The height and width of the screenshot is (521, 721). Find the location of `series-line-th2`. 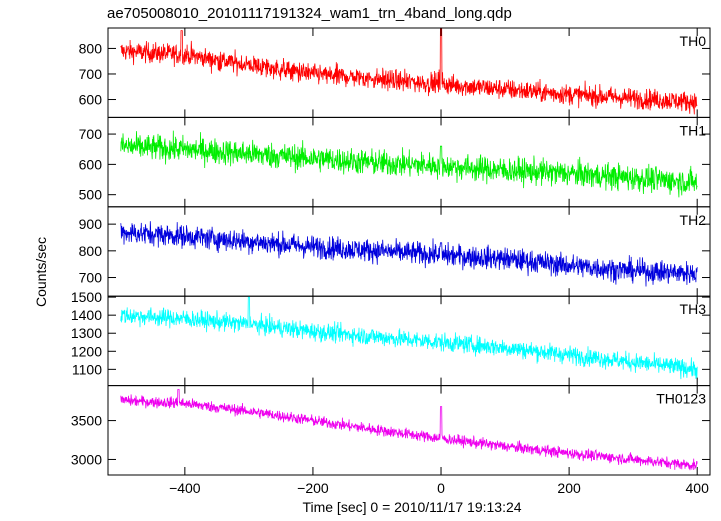

series-line-th2 is located at coordinates (409, 254).